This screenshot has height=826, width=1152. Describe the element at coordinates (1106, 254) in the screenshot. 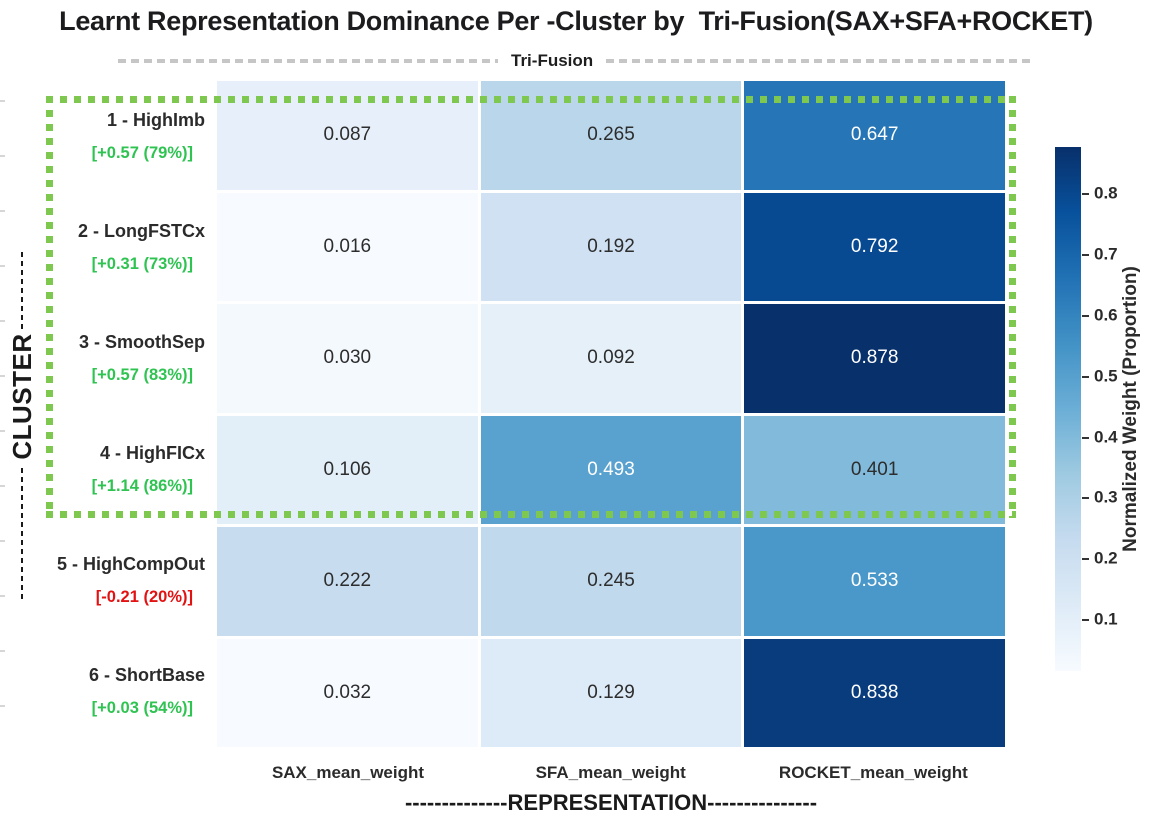

I see `colorbar-tick-label: 0.7` at that location.